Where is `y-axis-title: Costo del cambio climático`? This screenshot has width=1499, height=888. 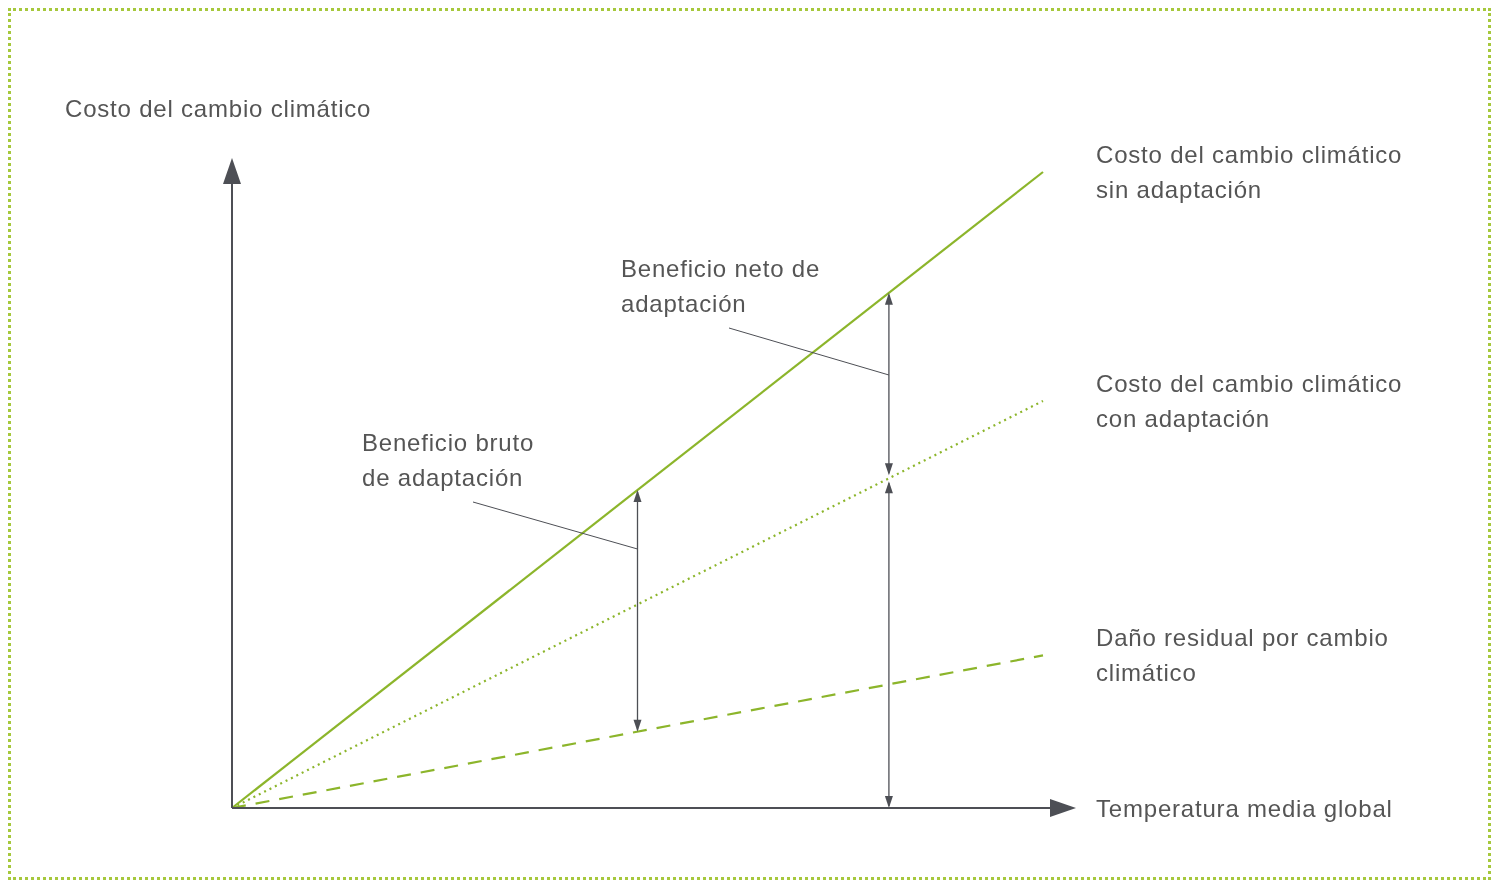 y-axis-title: Costo del cambio climático is located at coordinates (218, 109).